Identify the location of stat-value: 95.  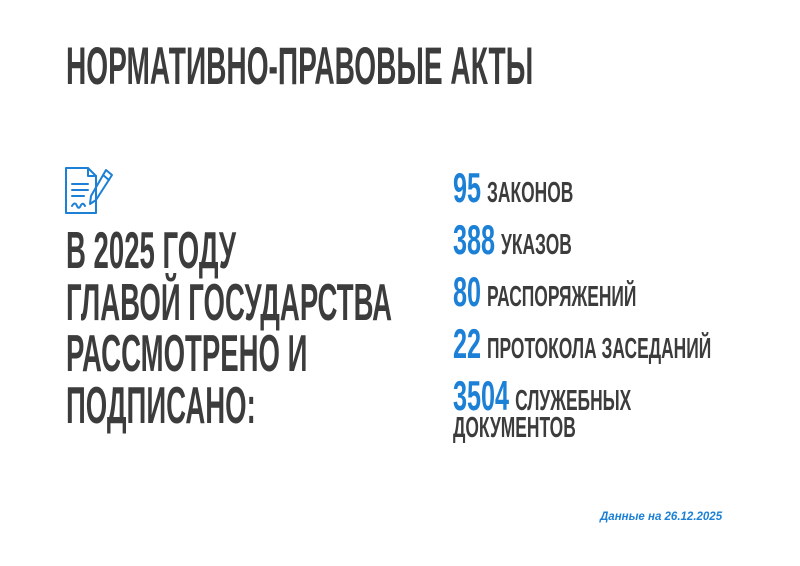
(467, 187).